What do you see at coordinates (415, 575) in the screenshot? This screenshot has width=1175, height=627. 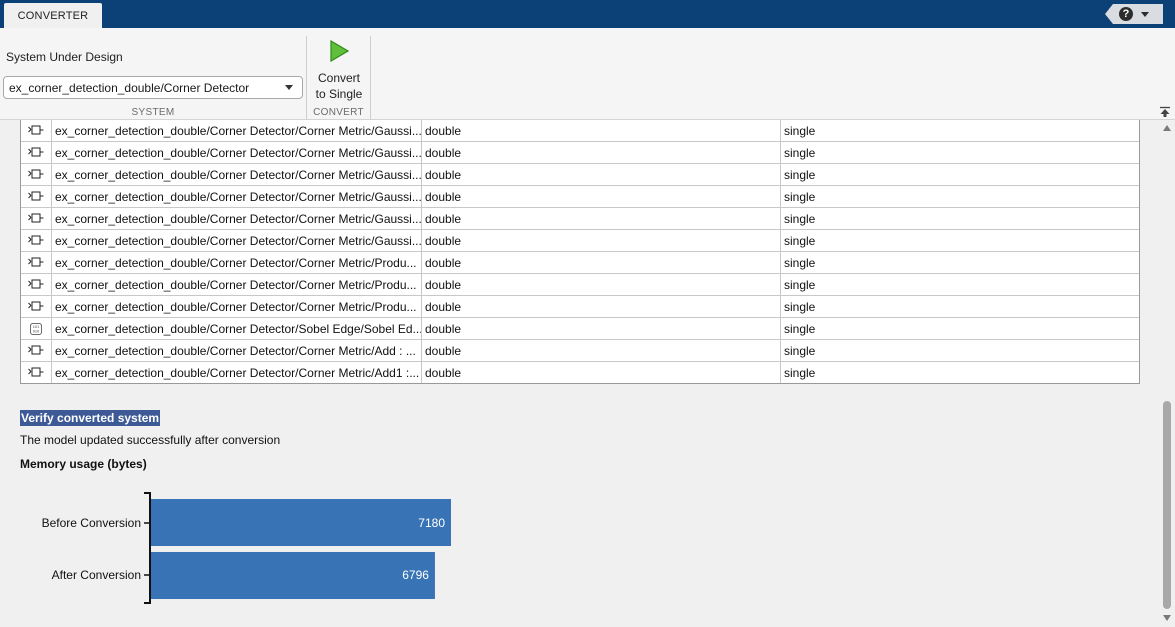 I see `bar-value-label: 6796` at bounding box center [415, 575].